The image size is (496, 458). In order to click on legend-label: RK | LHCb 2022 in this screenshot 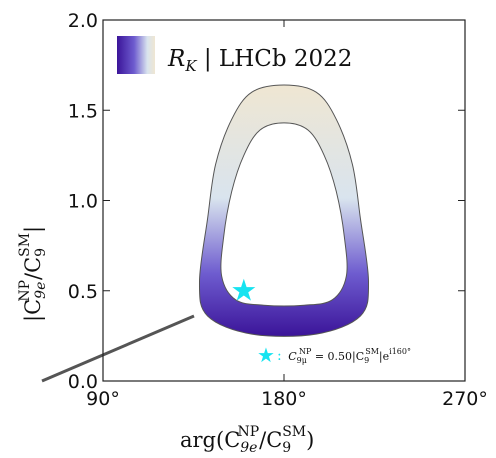, I will do `click(259, 60)`.